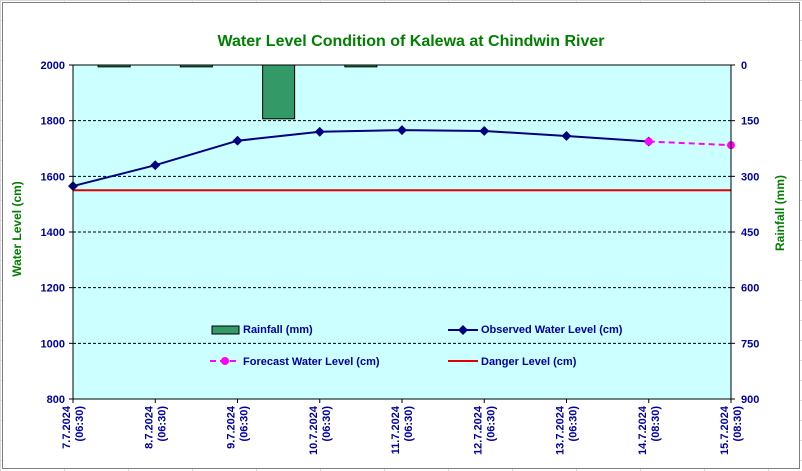 The width and height of the screenshot is (802, 471). What do you see at coordinates (53, 177) in the screenshot?
I see `y-left-tick-label: 1600` at bounding box center [53, 177].